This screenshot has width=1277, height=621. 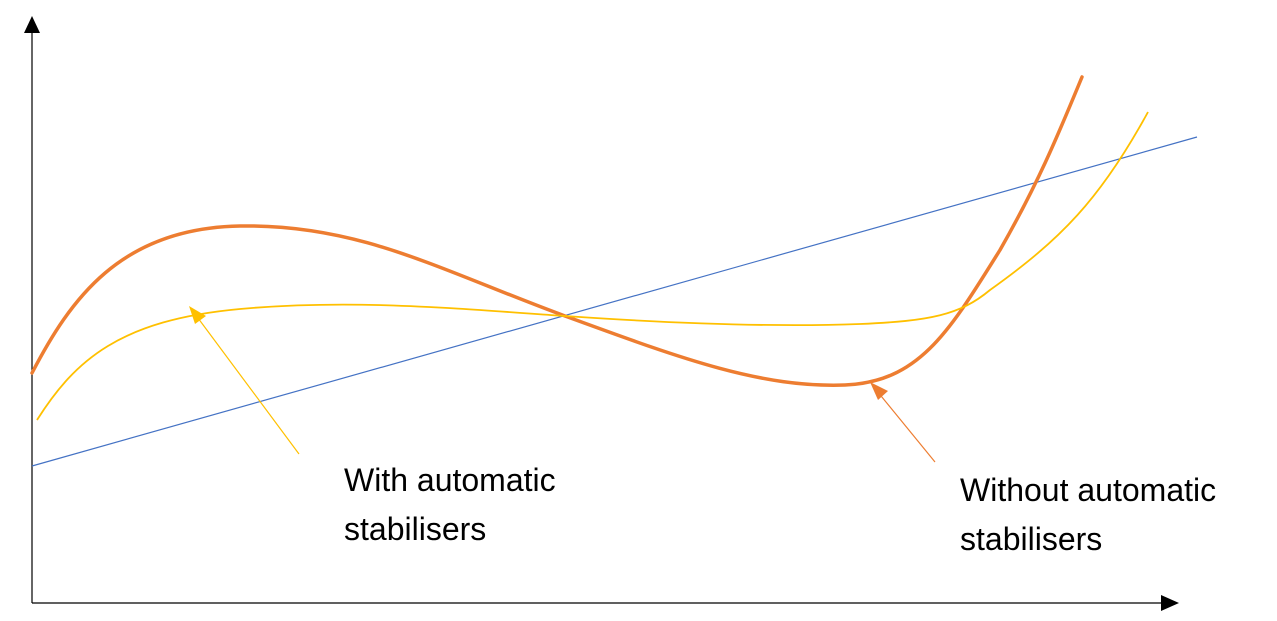 What do you see at coordinates (1088, 515) in the screenshot?
I see `label-without-stabilisers: Without automatic stabilisers` at bounding box center [1088, 515].